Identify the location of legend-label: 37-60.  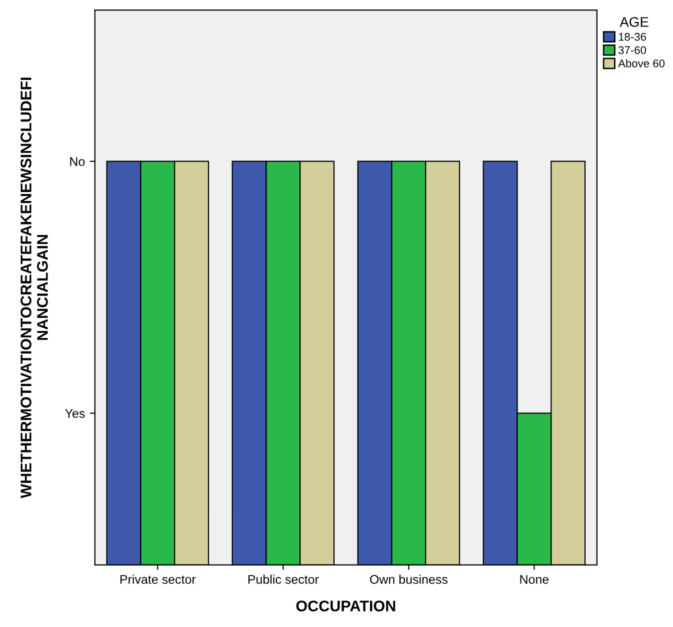
(632, 50).